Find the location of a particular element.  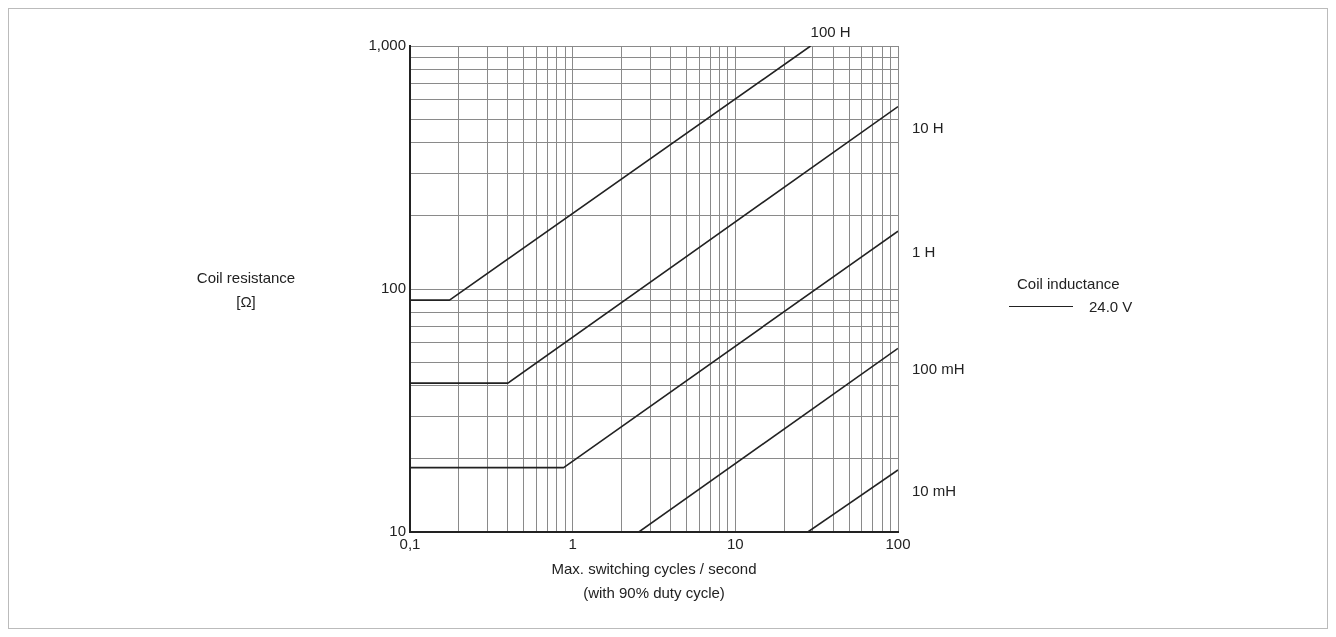

series-label: 100 mH is located at coordinates (938, 369).